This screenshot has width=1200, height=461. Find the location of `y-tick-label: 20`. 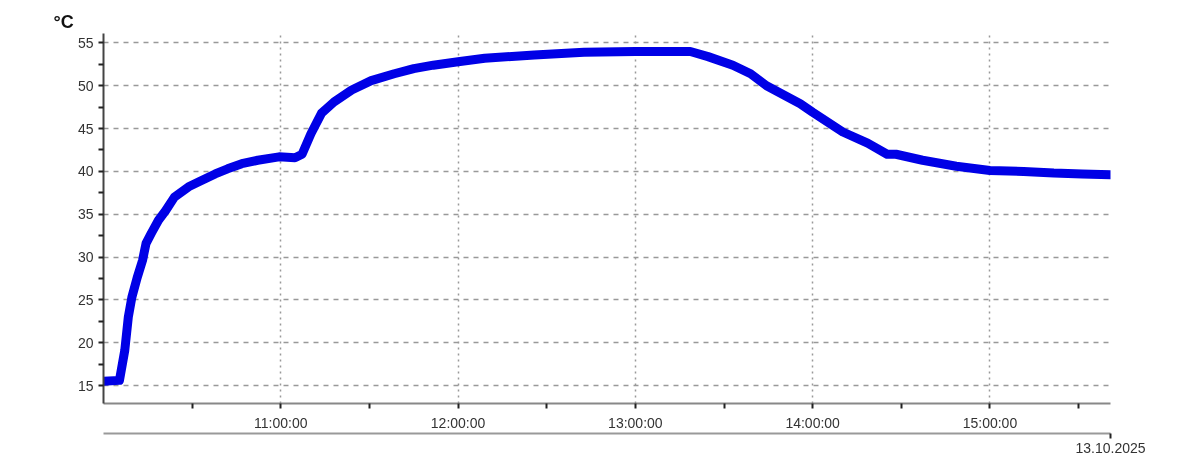

y-tick-label: 20 is located at coordinates (85, 342).